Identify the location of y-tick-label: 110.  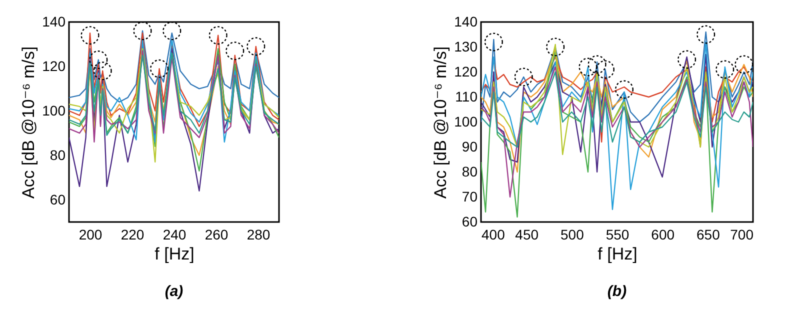
(466, 96).